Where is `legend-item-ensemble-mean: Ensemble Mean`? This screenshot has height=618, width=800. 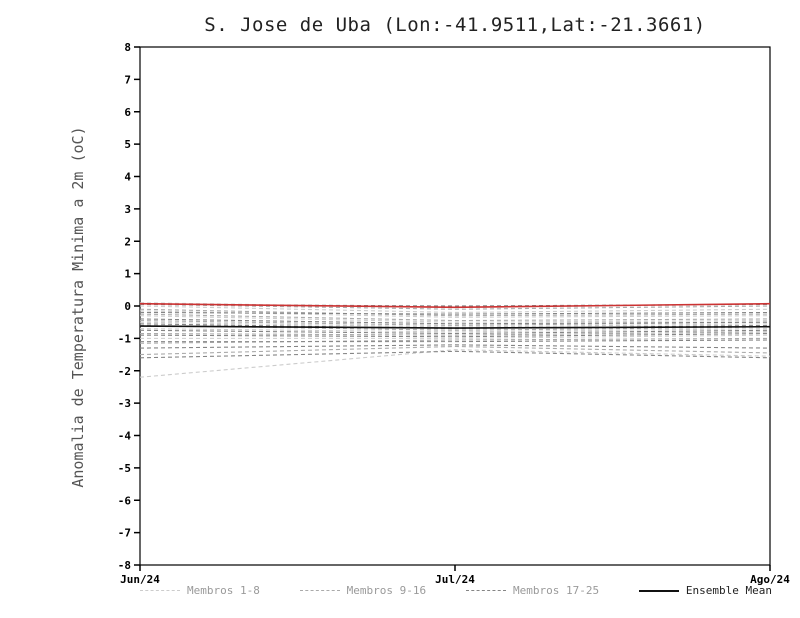 legend-item-ensemble-mean: Ensemble Mean is located at coordinates (705, 590).